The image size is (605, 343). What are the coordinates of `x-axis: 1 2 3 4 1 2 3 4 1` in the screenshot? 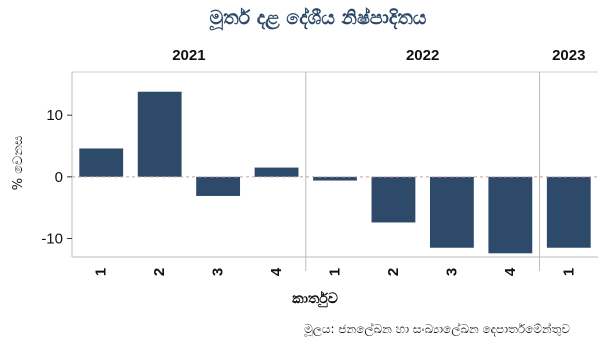 It's located at (335, 271).